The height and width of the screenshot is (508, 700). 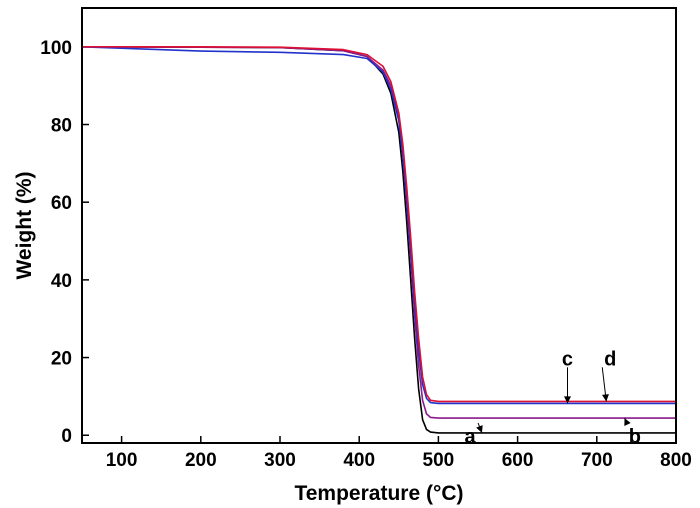 I want to click on curve-label-d: d, so click(x=610, y=359).